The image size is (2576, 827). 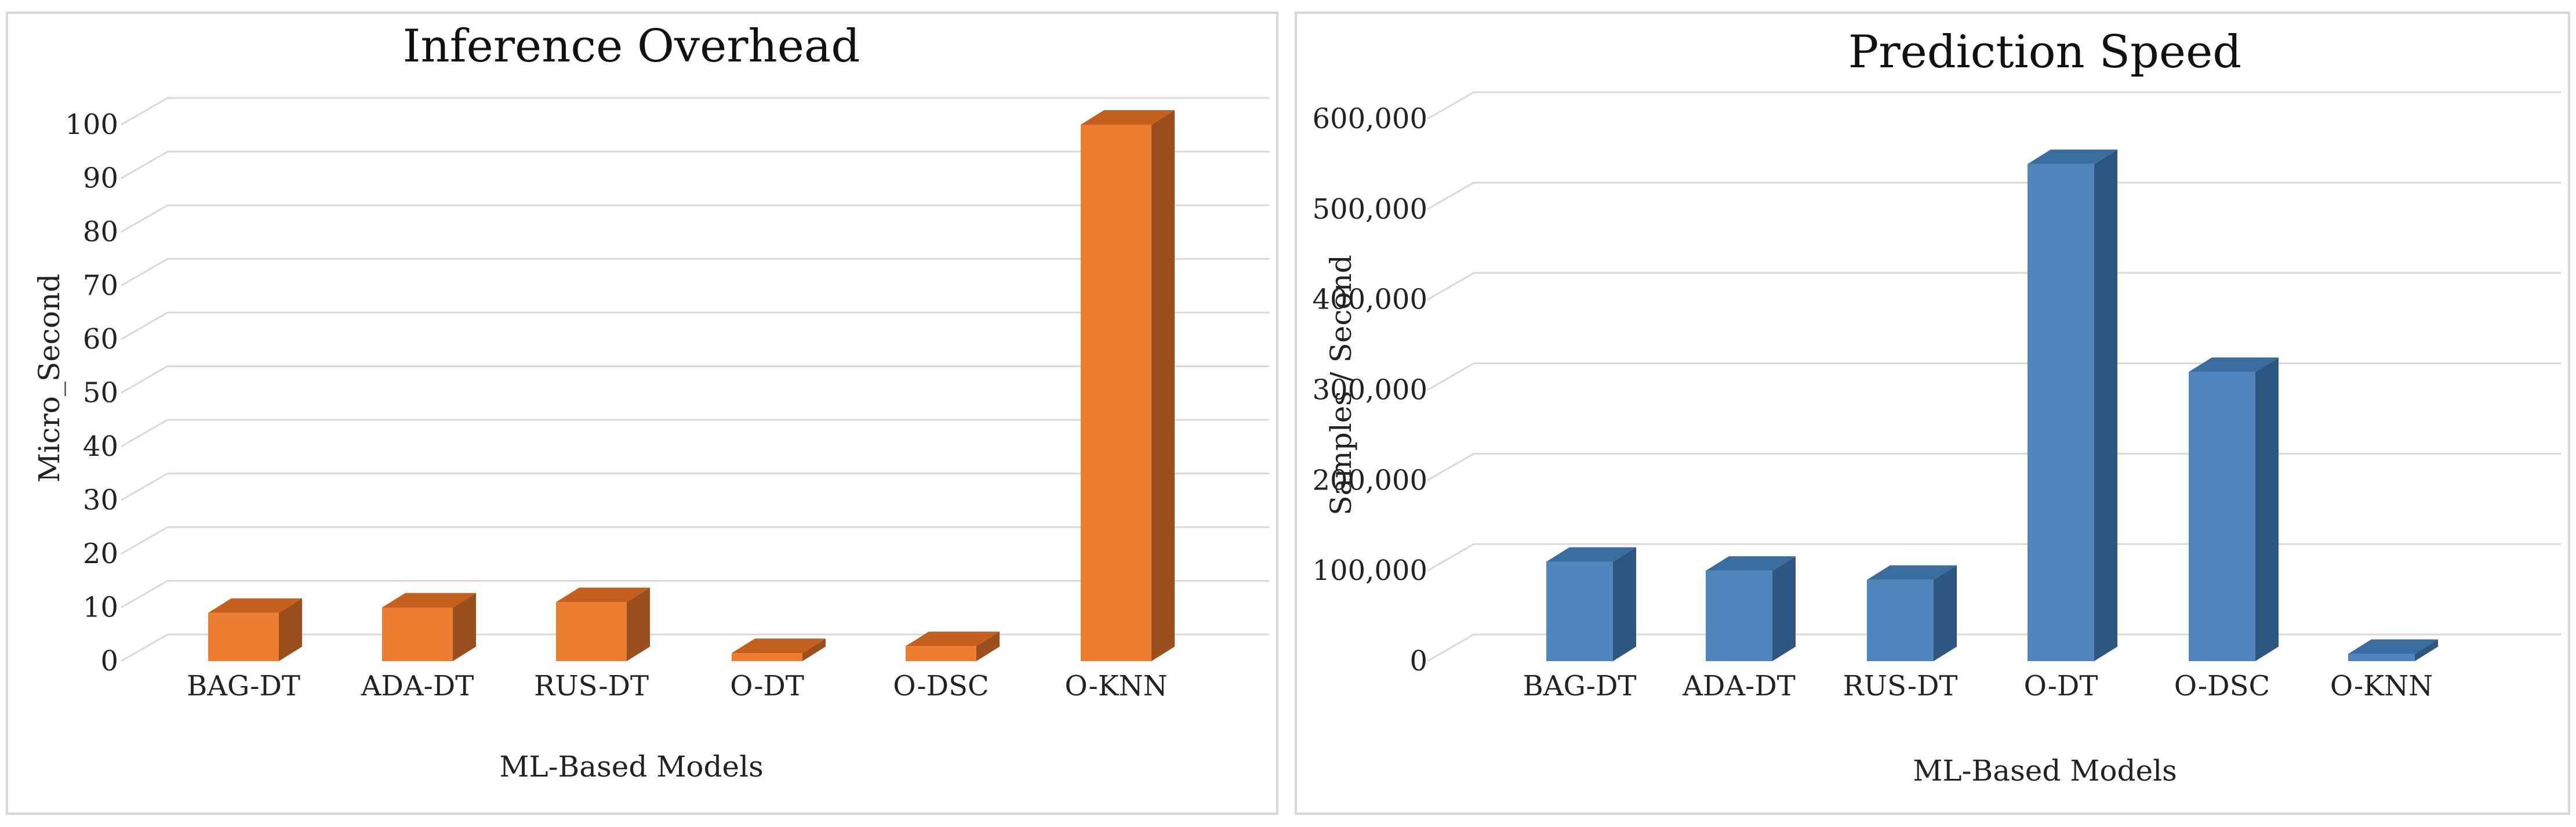 What do you see at coordinates (100, 340) in the screenshot?
I see `y-tick-label: 60` at bounding box center [100, 340].